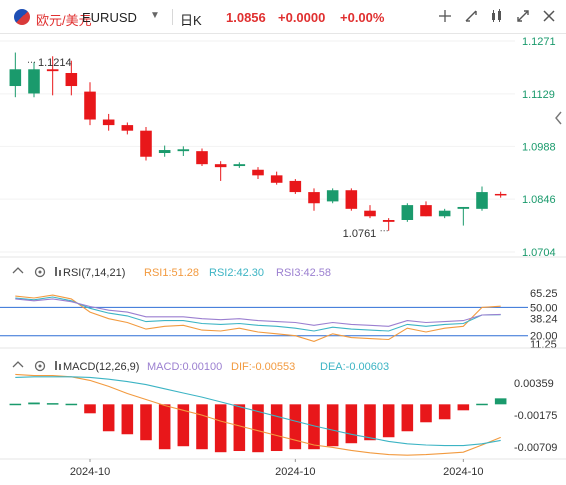 This screenshot has height=485, width=566. Describe the element at coordinates (303, 273) in the screenshot. I see `rsi3-value: RSI3:42.58` at that location.